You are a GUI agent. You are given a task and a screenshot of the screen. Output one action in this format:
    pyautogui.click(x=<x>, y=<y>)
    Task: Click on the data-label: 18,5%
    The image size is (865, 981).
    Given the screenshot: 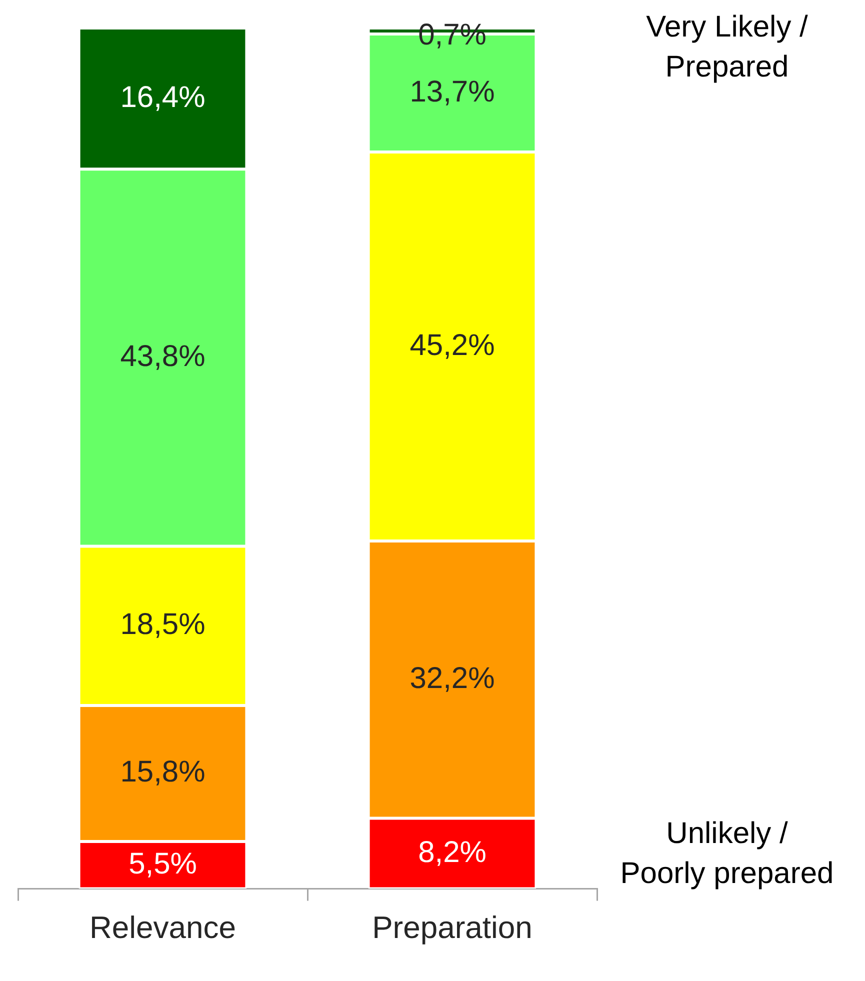 What is the action you would take?
    pyautogui.click(x=163, y=625)
    